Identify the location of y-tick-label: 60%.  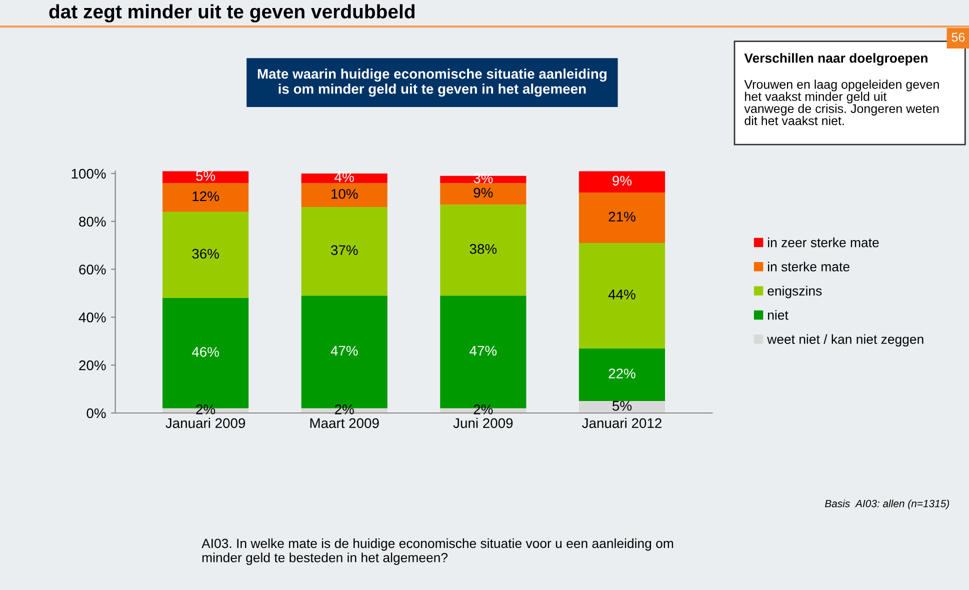
(92, 269).